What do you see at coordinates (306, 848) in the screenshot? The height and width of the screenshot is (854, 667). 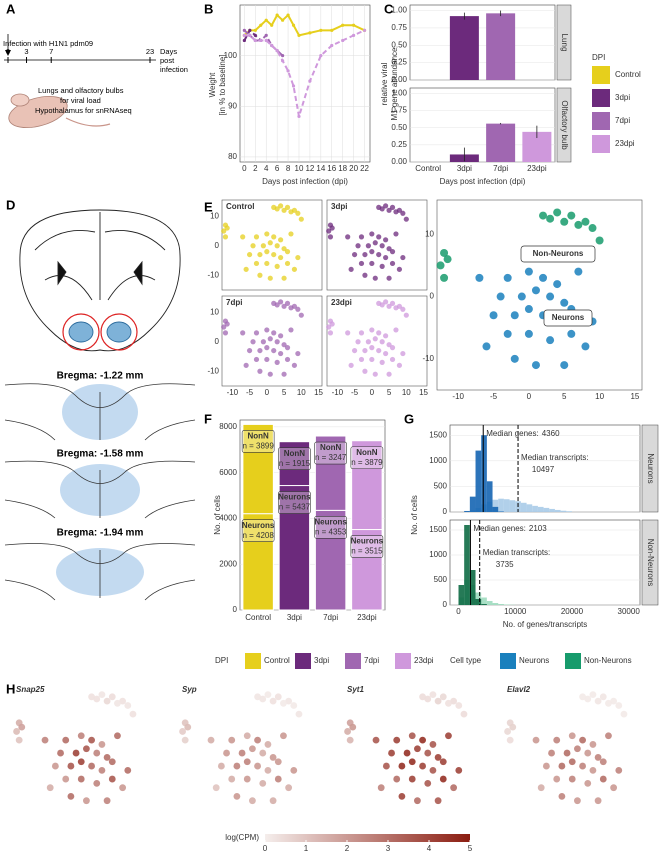 I see `colorbar-tick-label: 1` at bounding box center [306, 848].